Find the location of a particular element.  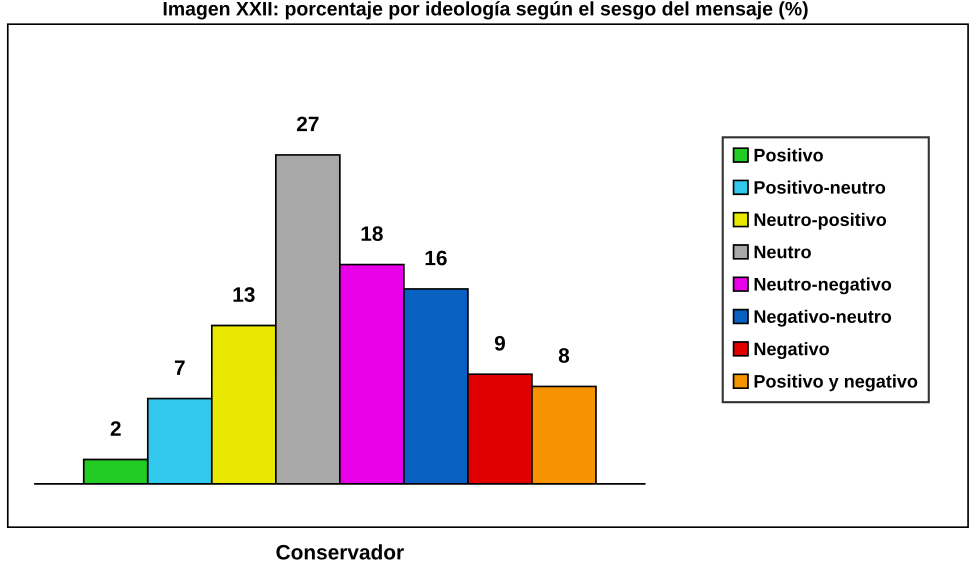

legend-label: Positivo is located at coordinates (788, 155).